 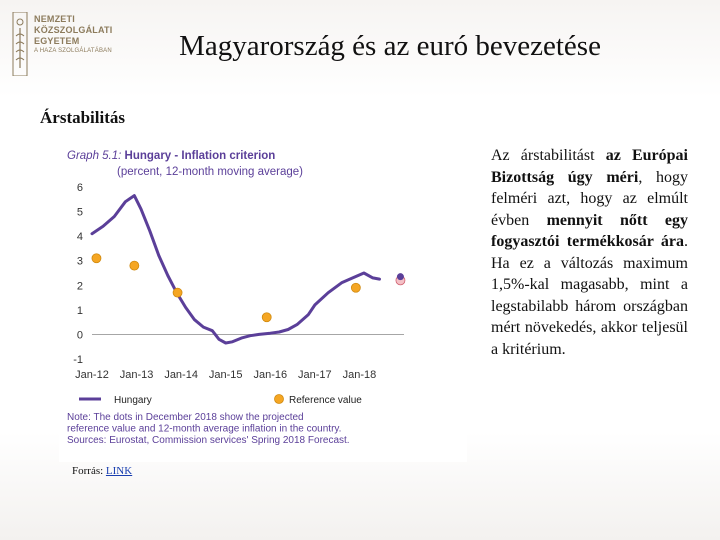 I want to click on projection-dot-hungary, so click(x=400, y=277).